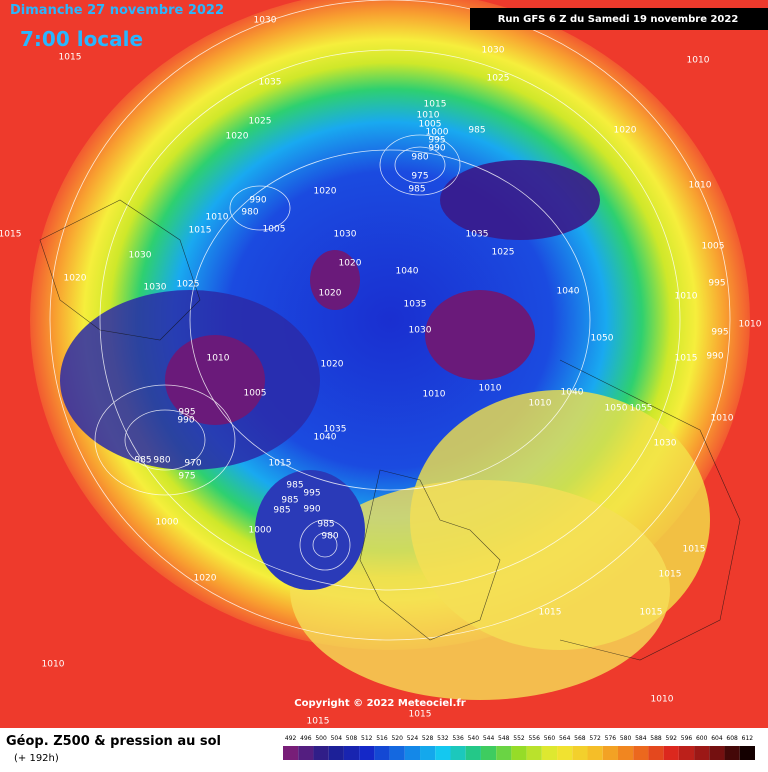  What do you see at coordinates (748, 738) in the screenshot?
I see `scale-label: 612` at bounding box center [748, 738].